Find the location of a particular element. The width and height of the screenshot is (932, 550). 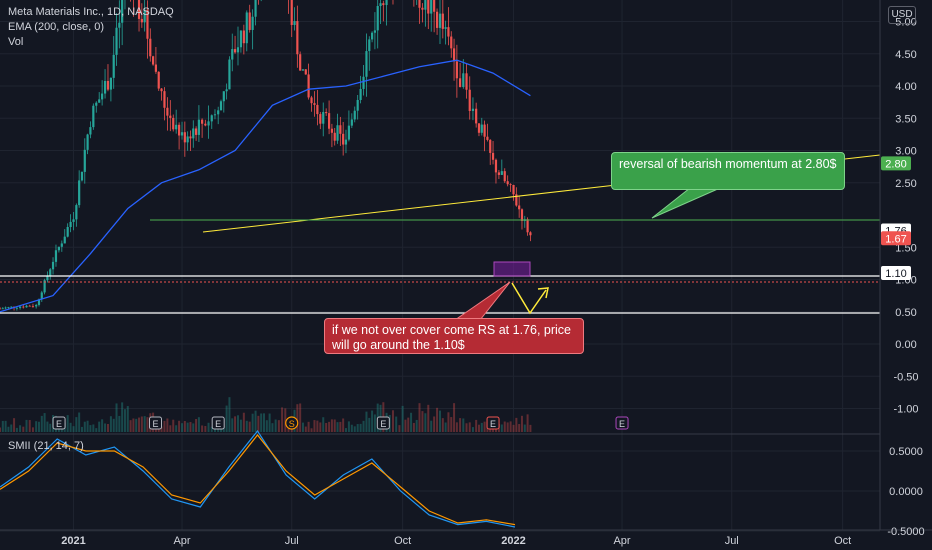

time-tick-label: Oct is located at coordinates (842, 541).